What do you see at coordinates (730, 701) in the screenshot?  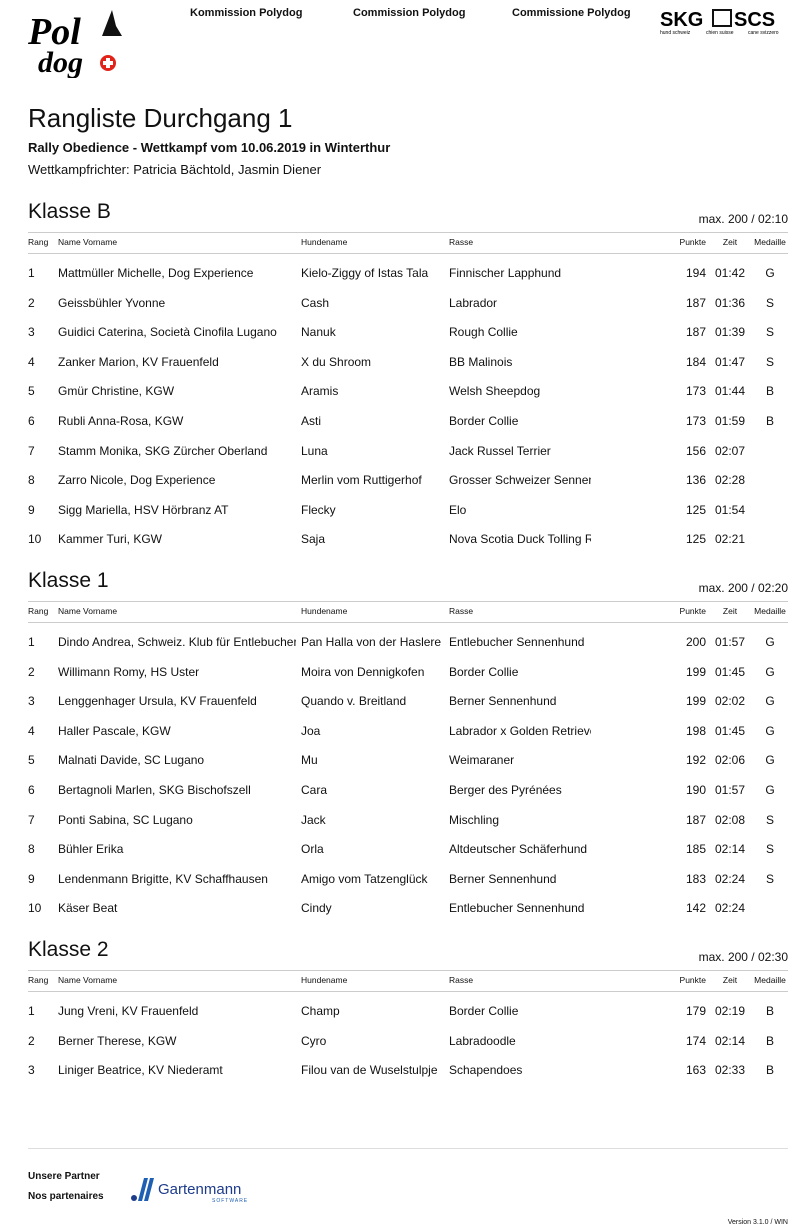 I see `cell: 02:02` at bounding box center [730, 701].